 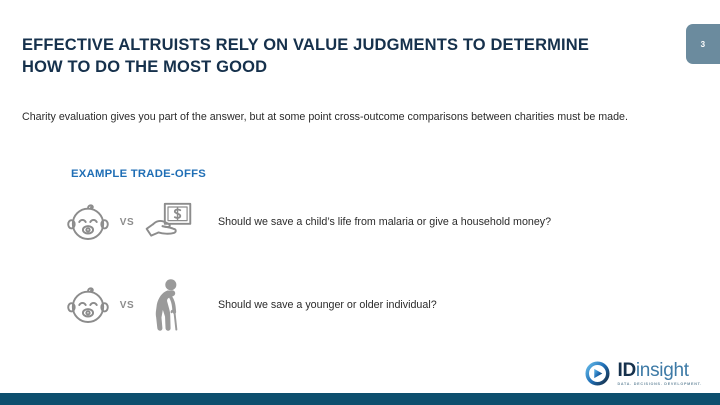 What do you see at coordinates (166, 305) in the screenshot?
I see `elderly-person-with-cane-icon` at bounding box center [166, 305].